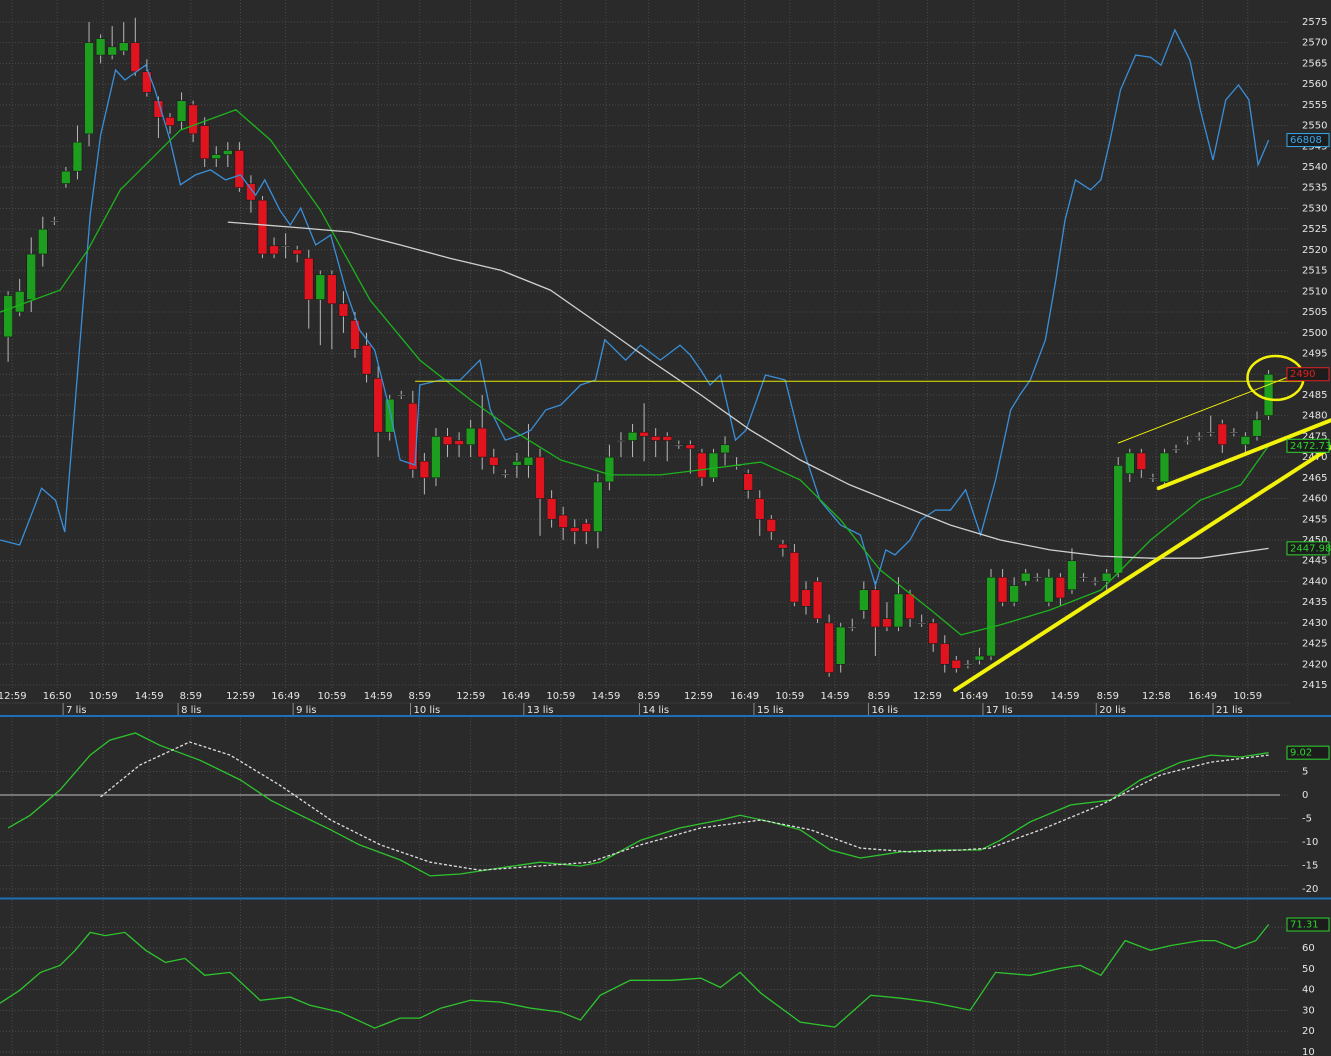 The width and height of the screenshot is (1331, 1056). Describe the element at coordinates (645, 978) in the screenshot. I see `plot-area` at that location.